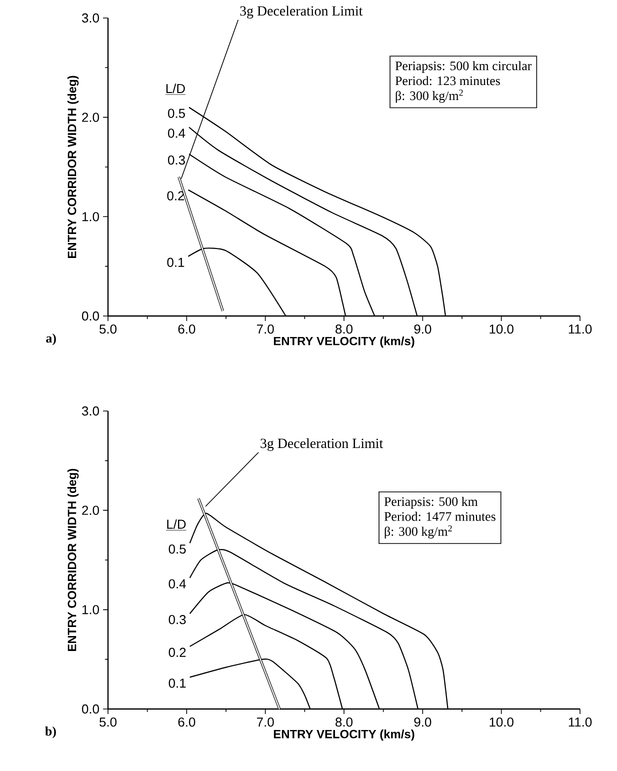  Describe the element at coordinates (431, 502) in the screenshot. I see `annotation: Periapsis: 500 km` at that location.